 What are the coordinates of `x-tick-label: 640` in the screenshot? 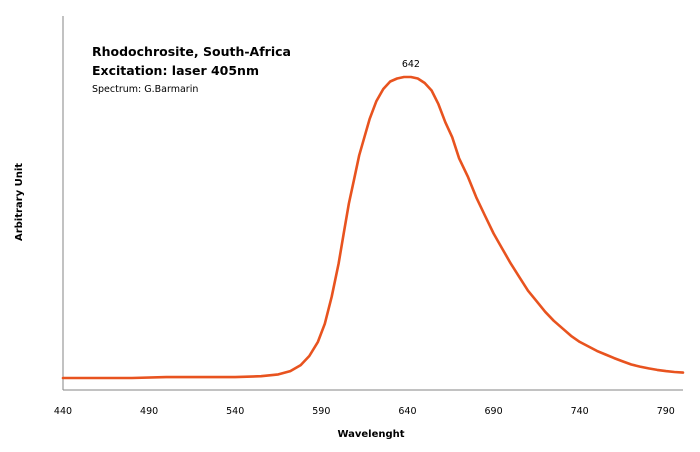 It's located at (407, 411).